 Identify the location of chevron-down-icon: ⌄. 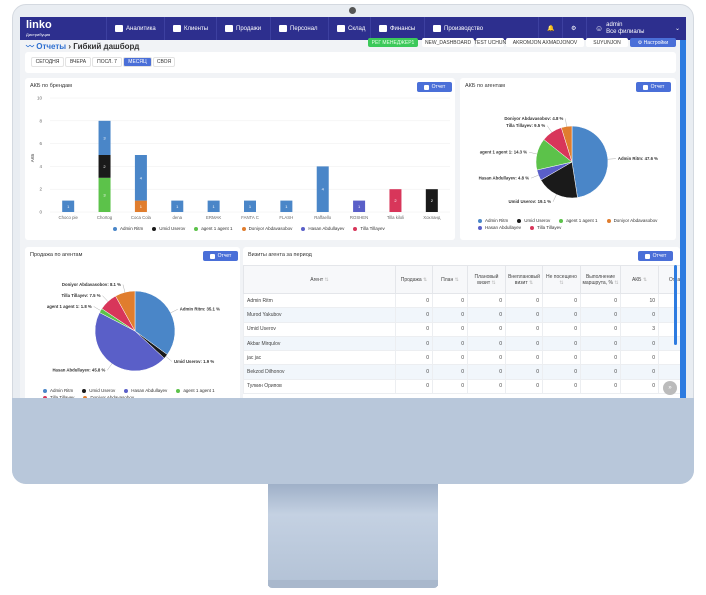
(677, 29).